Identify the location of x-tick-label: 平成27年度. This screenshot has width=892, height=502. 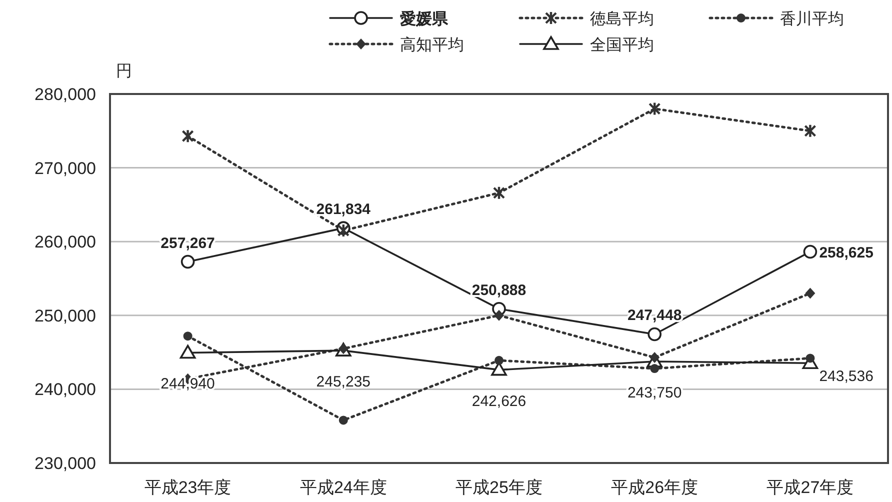
(810, 487).